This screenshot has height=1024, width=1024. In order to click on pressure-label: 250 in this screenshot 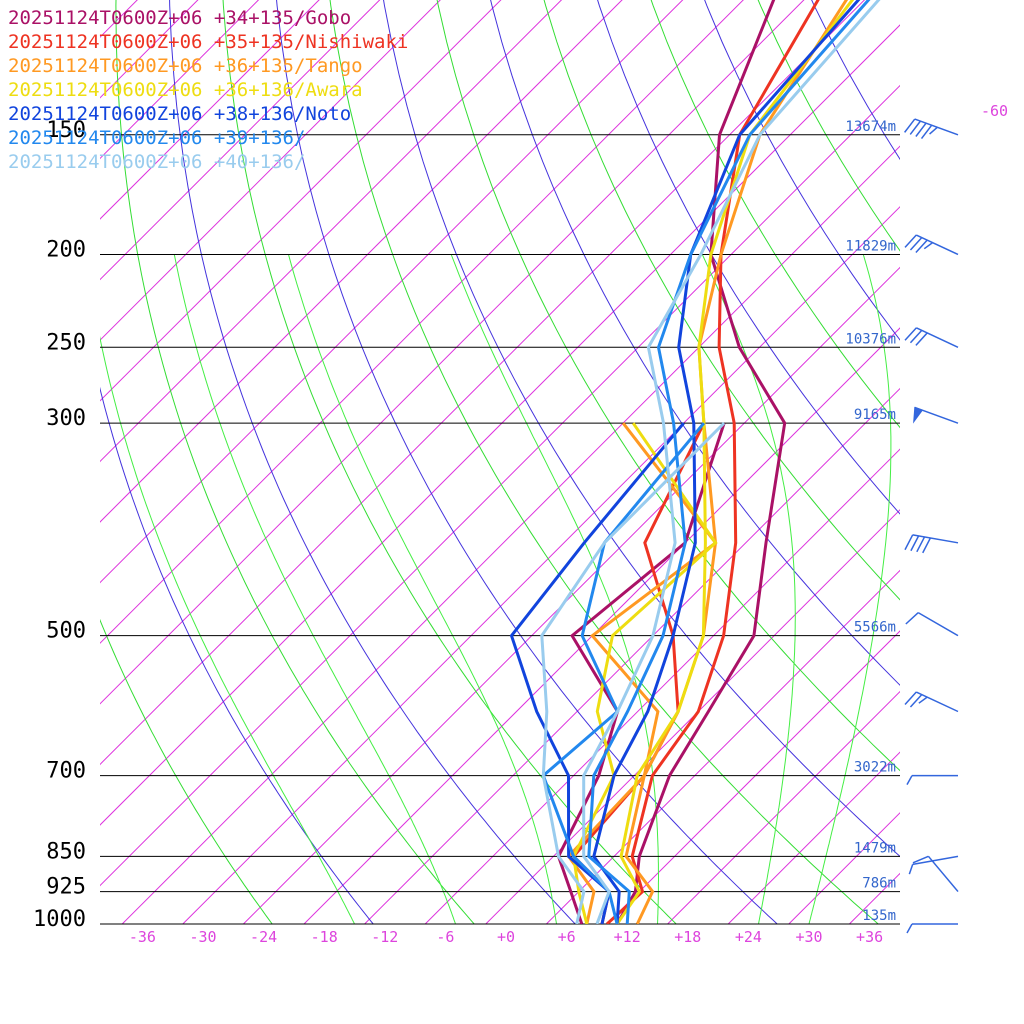, I will do `click(66, 342)`.